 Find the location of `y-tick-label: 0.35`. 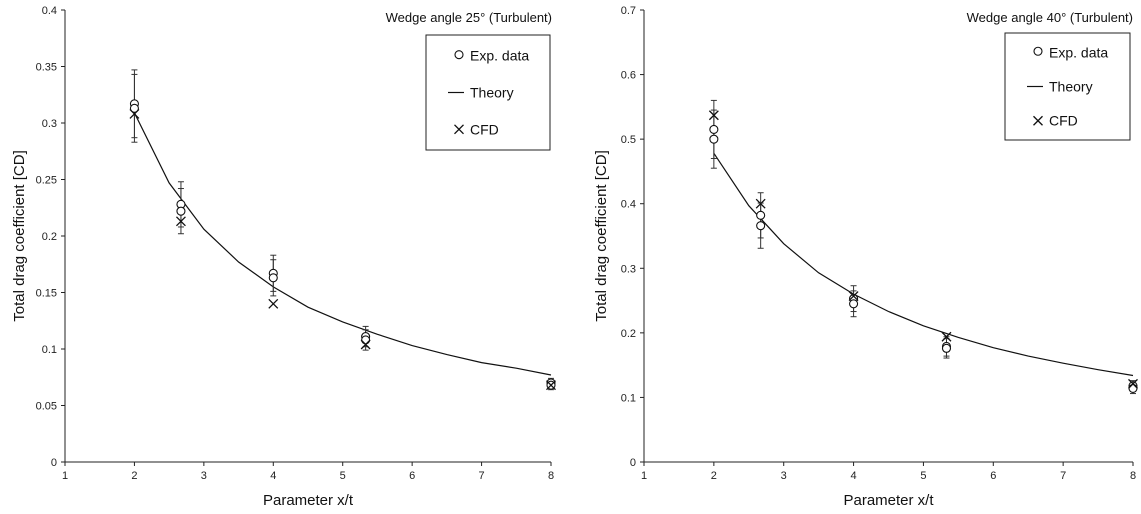

y-tick-label: 0.35 is located at coordinates (46, 68).